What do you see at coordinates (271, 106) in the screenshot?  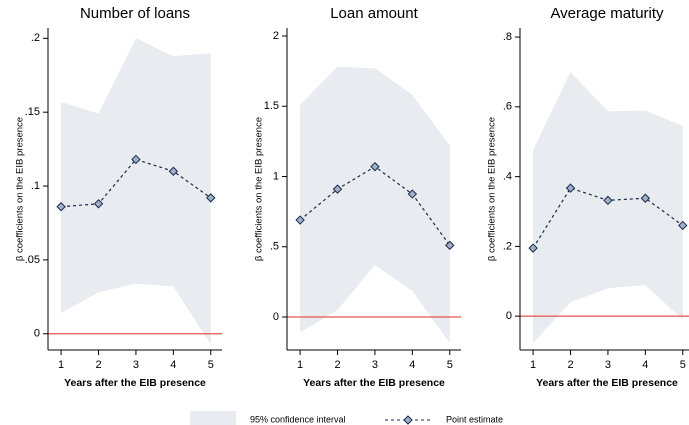 I see `y-tick-label: 1.5` at bounding box center [271, 106].